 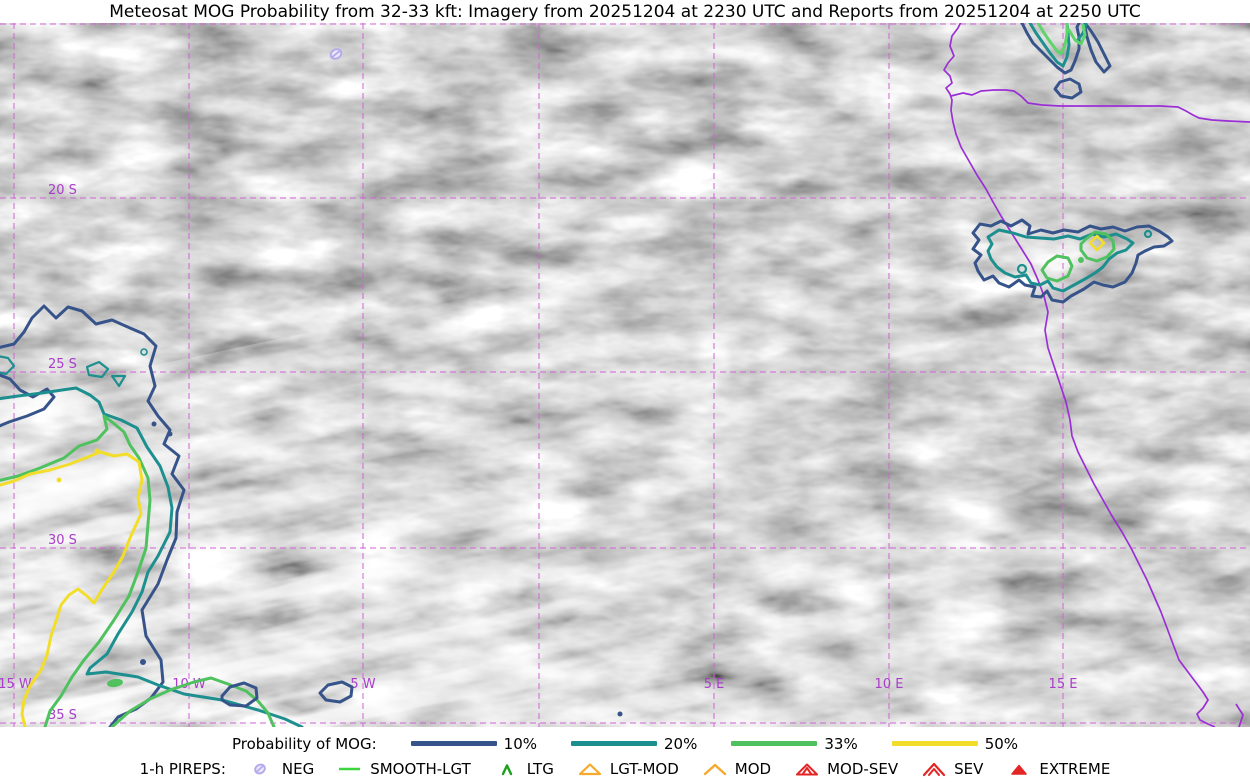 I want to click on legend-item-lgt-mod: LGT-MOD, so click(x=628, y=769).